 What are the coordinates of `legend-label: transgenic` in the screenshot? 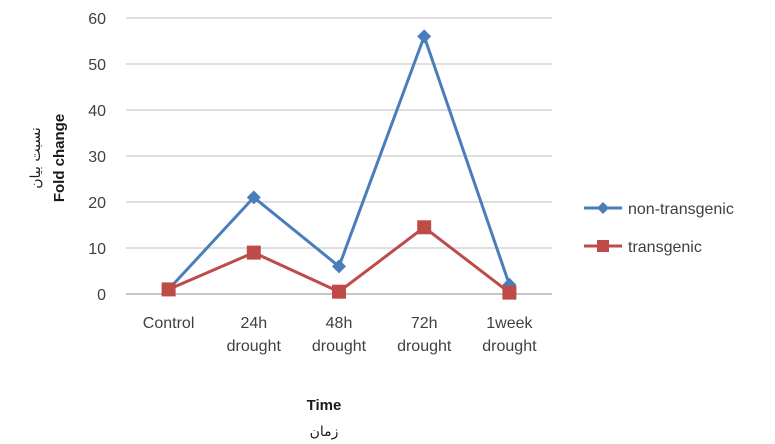 It's located at (665, 247).